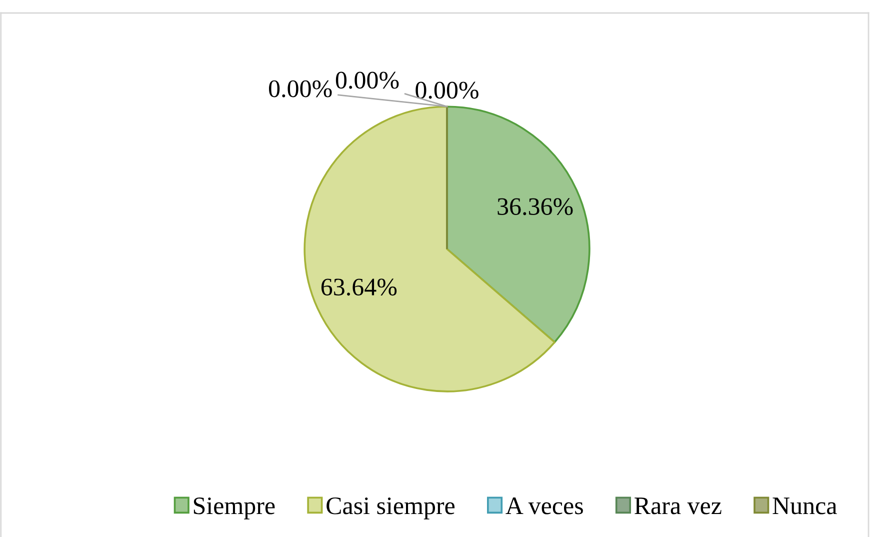 The image size is (872, 537). What do you see at coordinates (544, 506) in the screenshot?
I see `legend-label: A veces` at bounding box center [544, 506].